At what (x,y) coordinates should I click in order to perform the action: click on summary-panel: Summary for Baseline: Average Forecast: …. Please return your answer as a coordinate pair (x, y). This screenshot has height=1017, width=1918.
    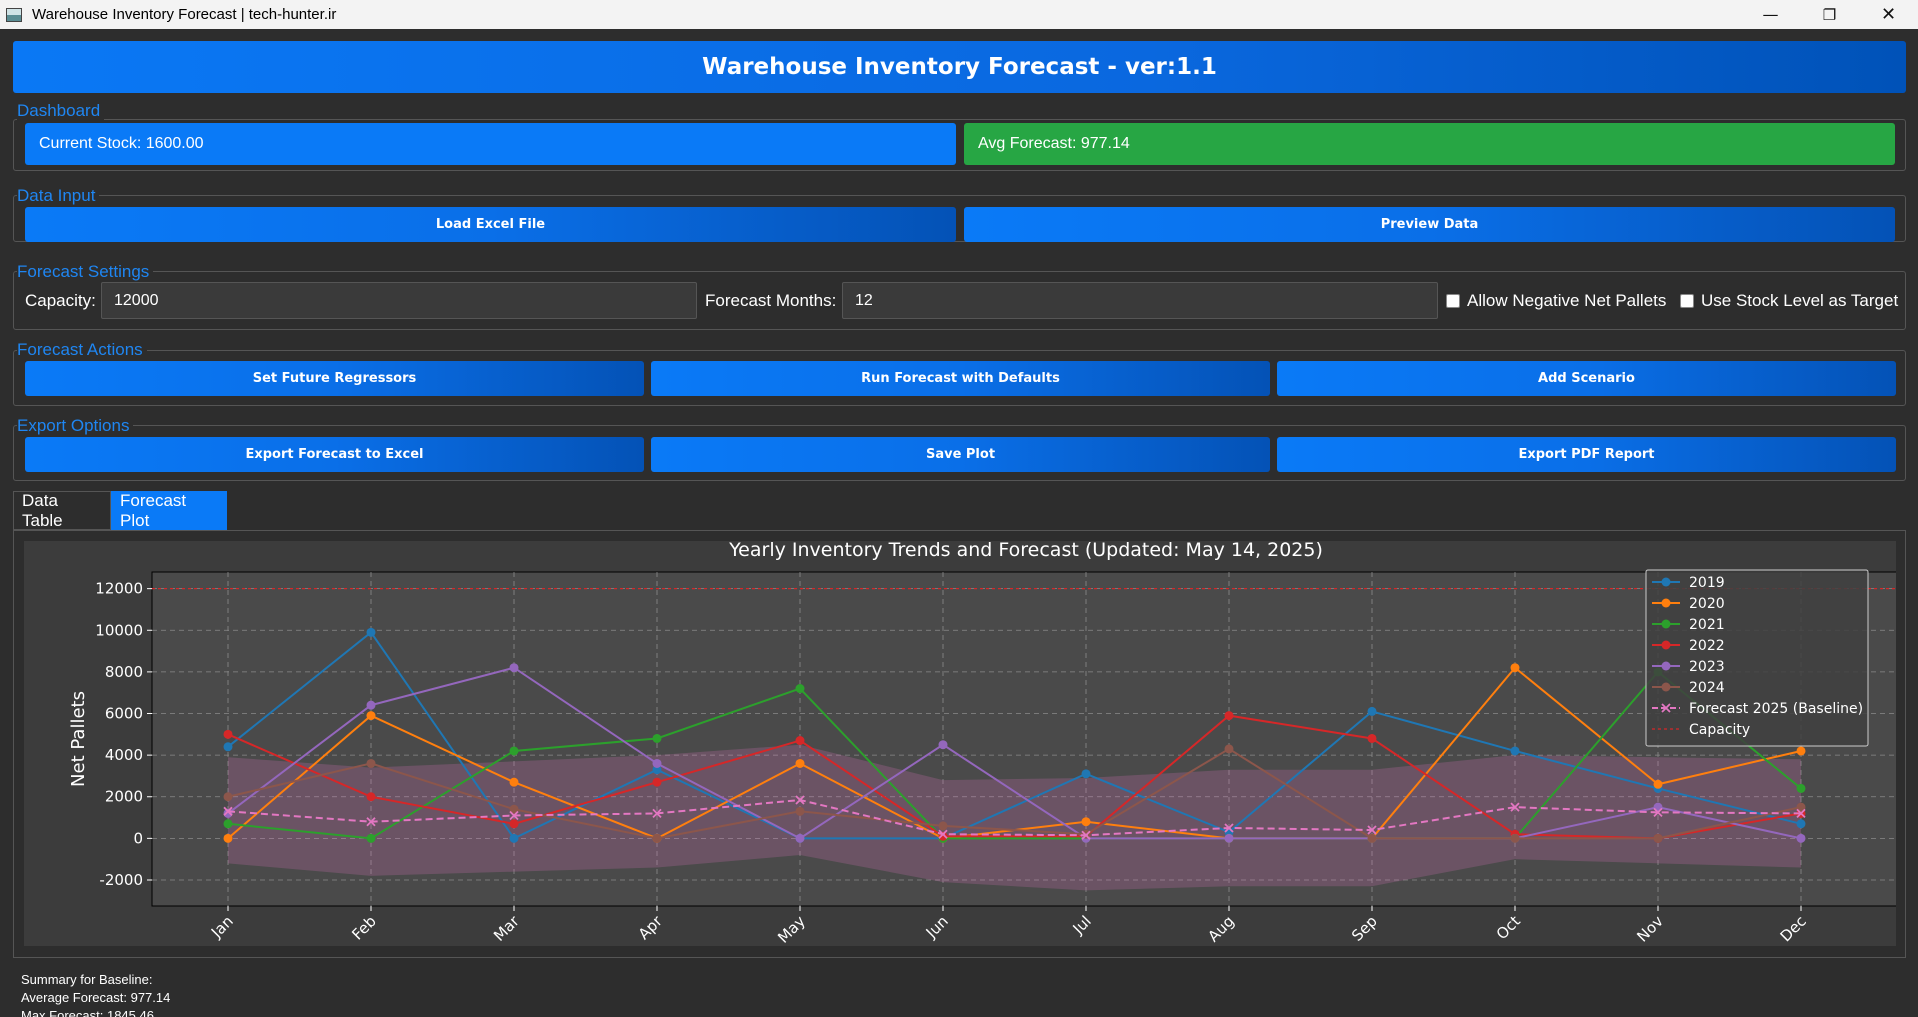
    Looking at the image, I should click on (95, 994).